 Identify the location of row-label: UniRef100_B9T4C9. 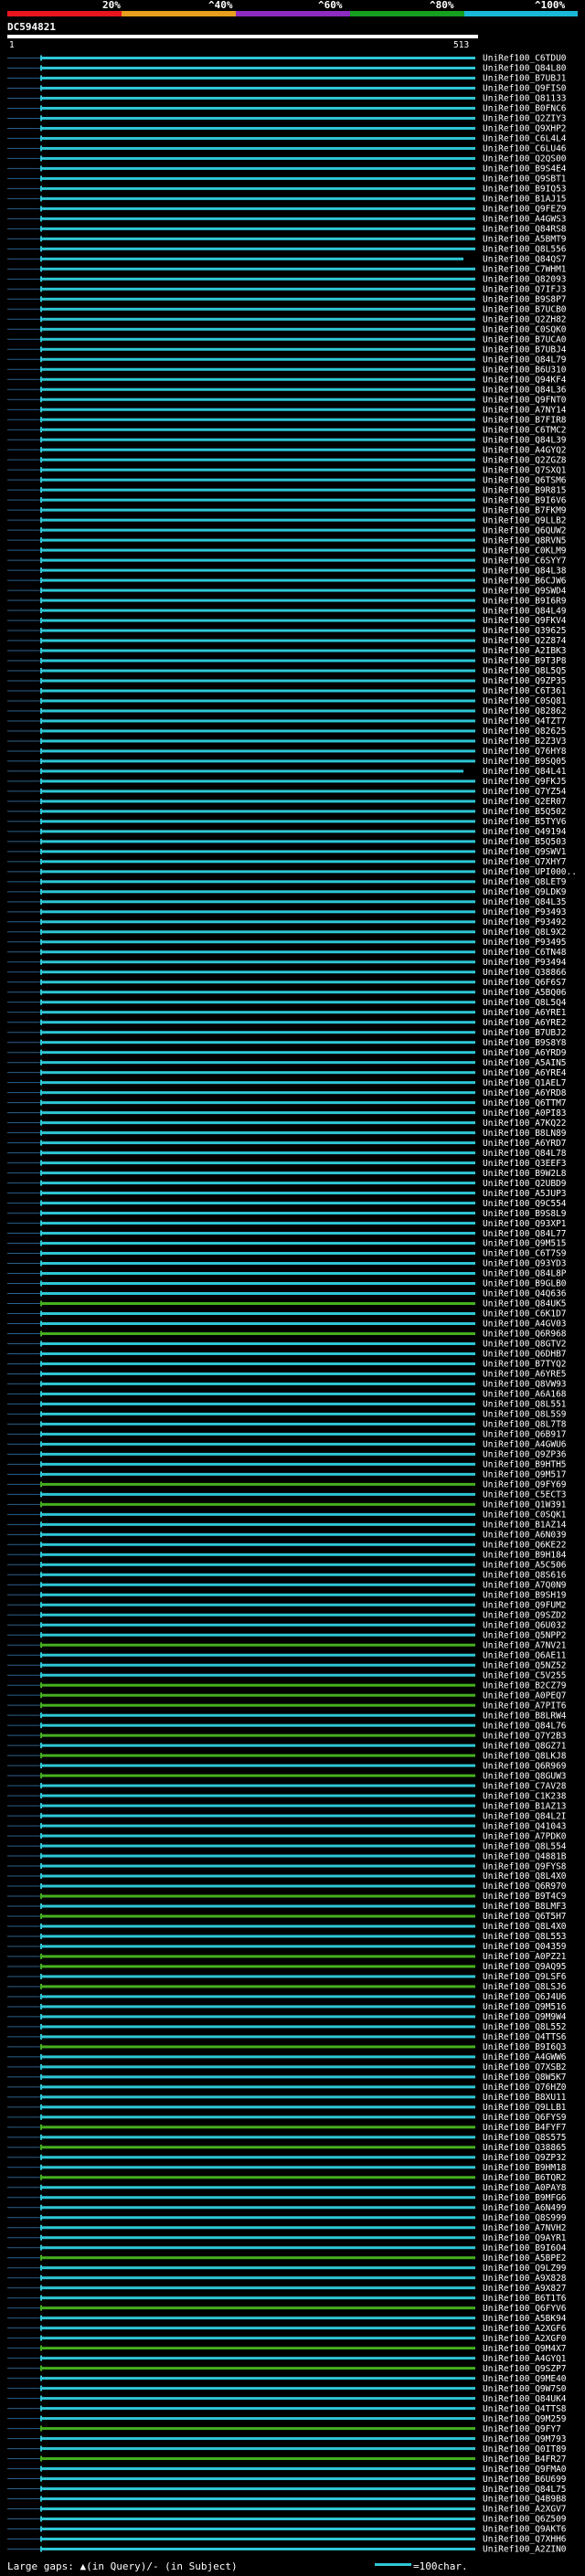
(525, 1897).